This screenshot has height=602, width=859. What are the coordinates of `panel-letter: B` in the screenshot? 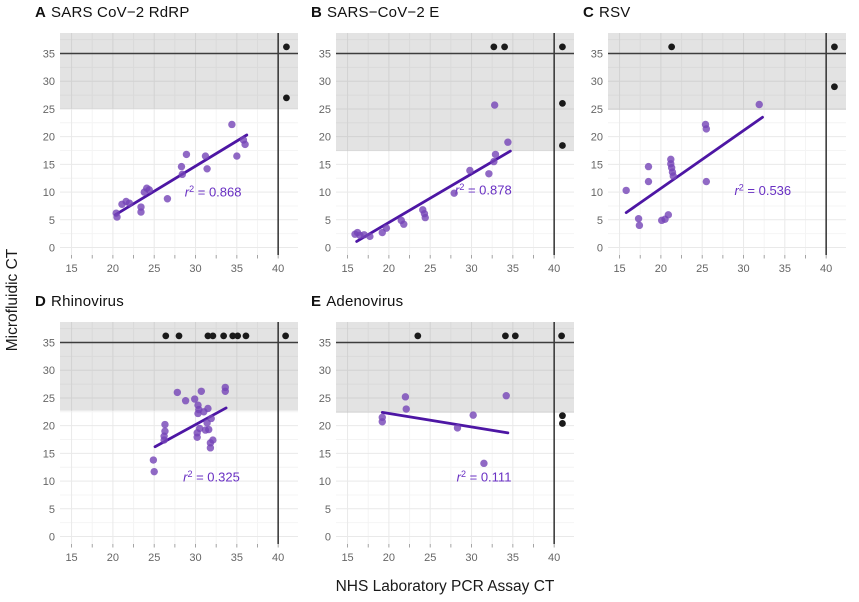 It's located at (317, 12).